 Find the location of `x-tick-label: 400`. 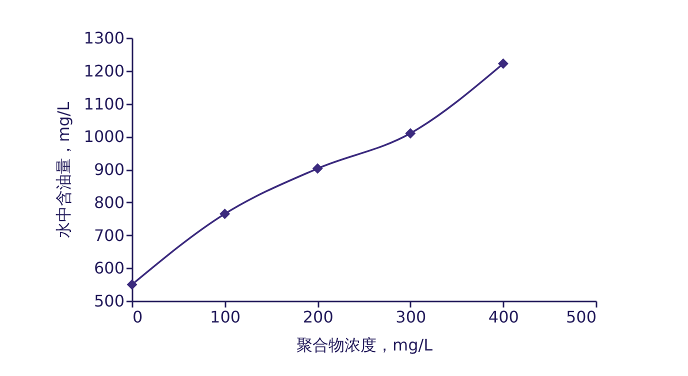

x-tick-label: 400 is located at coordinates (503, 317).